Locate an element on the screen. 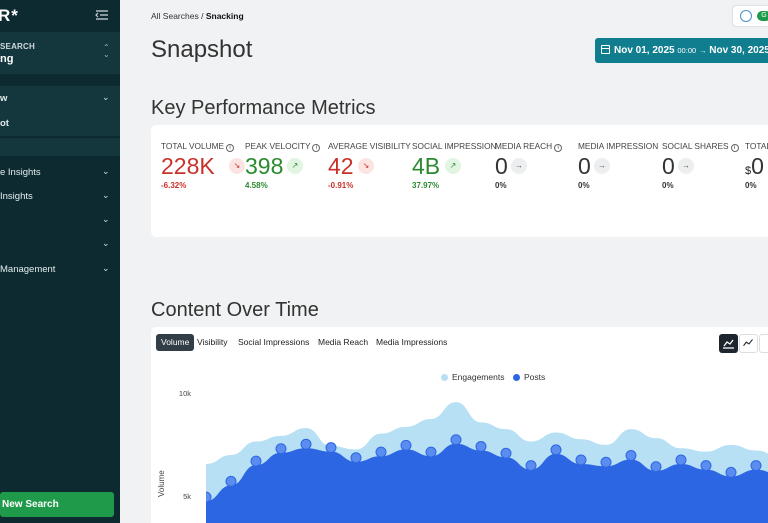  date-range-button: Nov 01, 2025 00:00 → Nov 30, 2025 23 is located at coordinates (681, 50).